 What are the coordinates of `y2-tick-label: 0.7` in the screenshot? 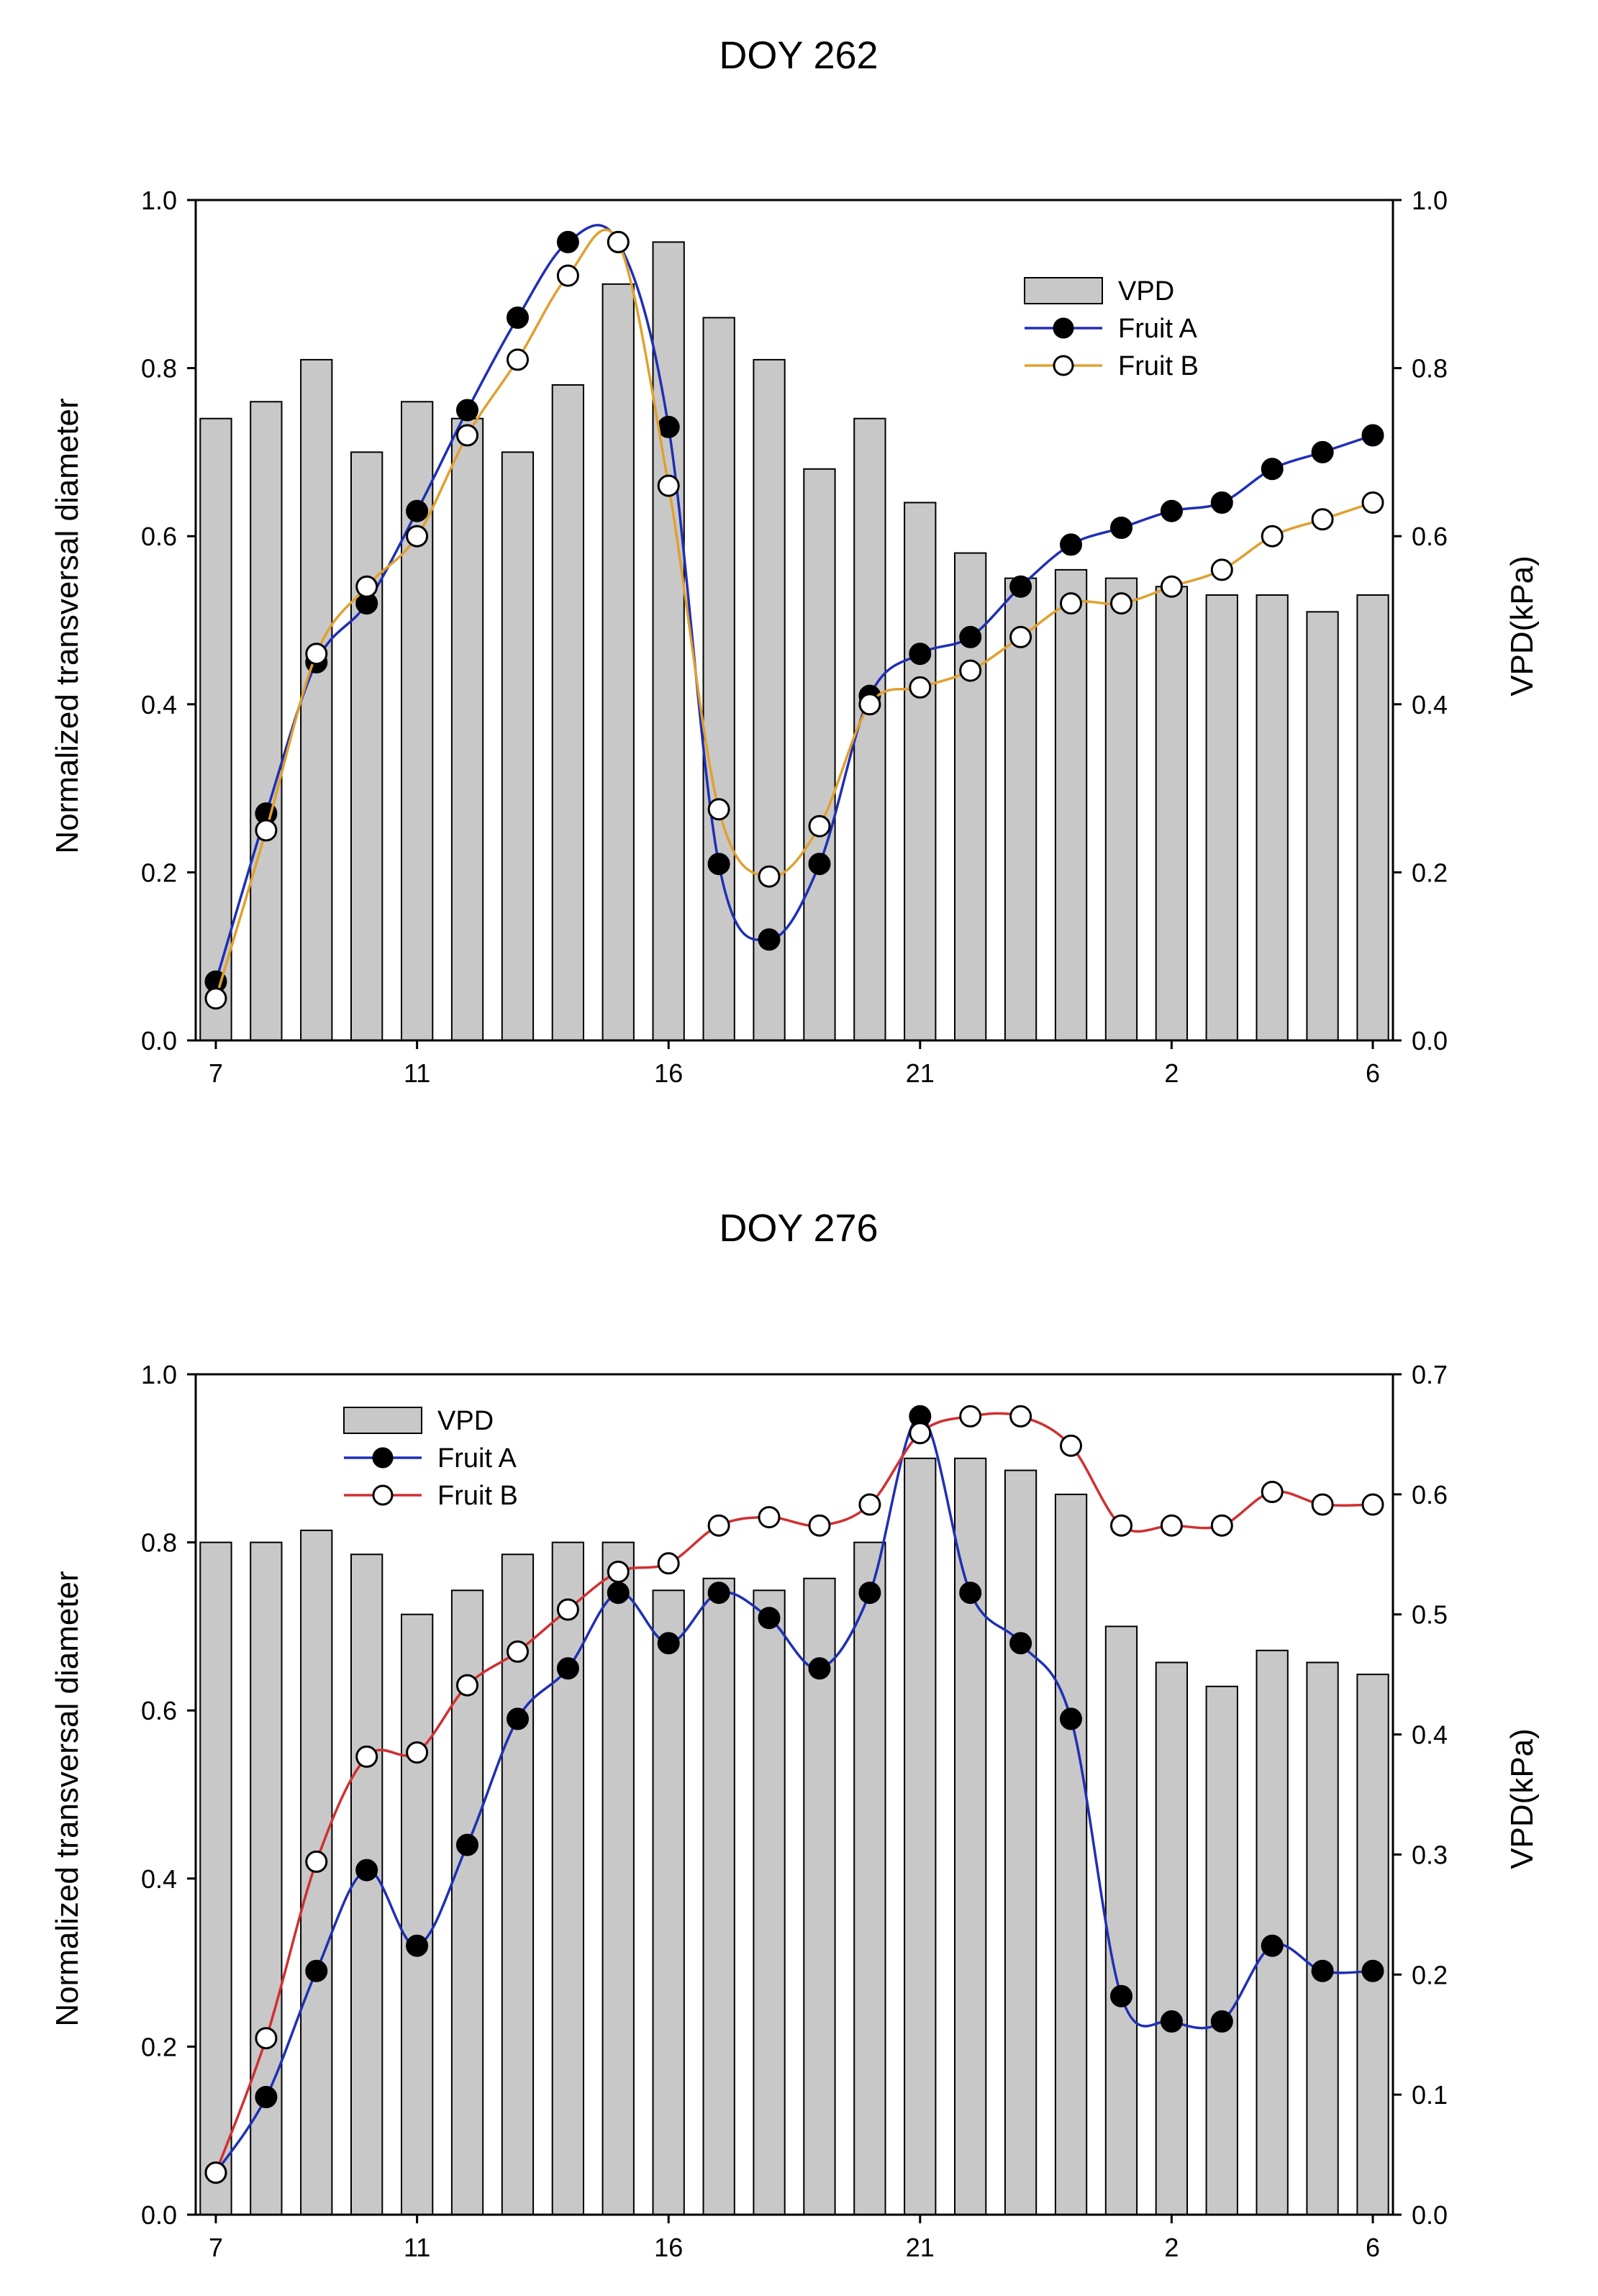 It's located at (1430, 1374).